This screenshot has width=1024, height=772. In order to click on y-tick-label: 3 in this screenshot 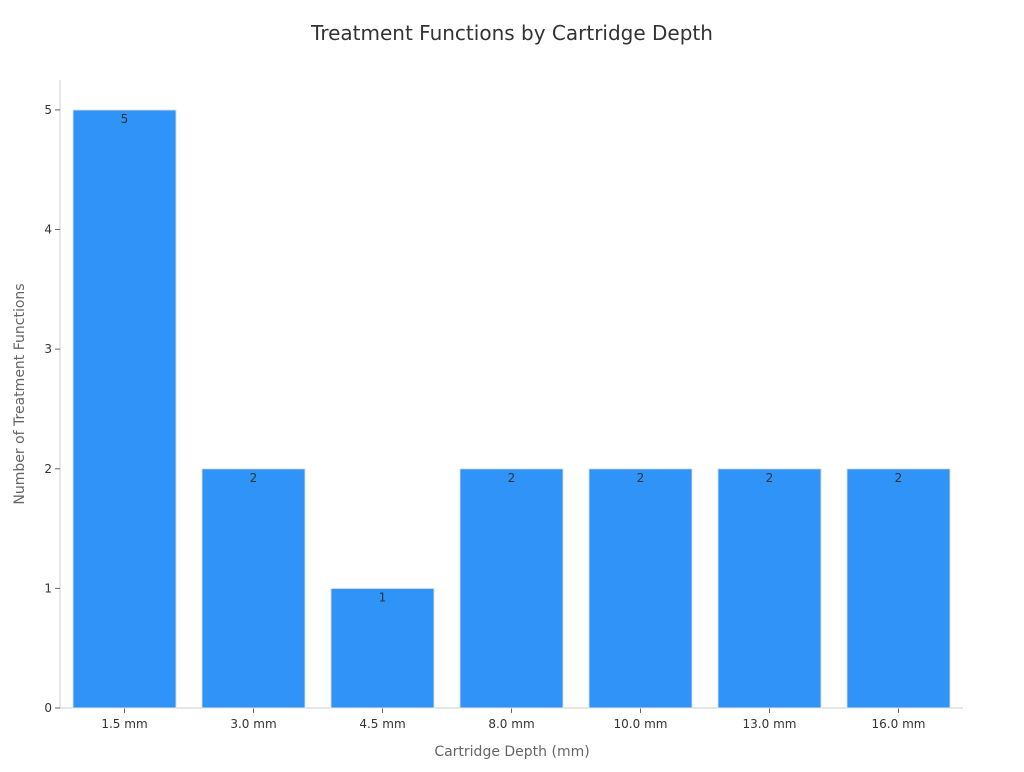, I will do `click(48, 349)`.